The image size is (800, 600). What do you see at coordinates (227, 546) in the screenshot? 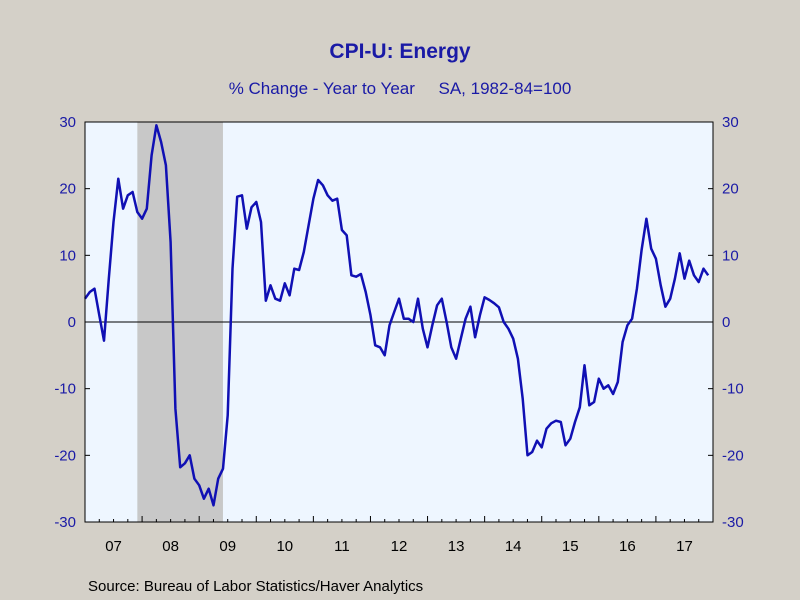
I see `x-tick-label: 09` at bounding box center [227, 546].